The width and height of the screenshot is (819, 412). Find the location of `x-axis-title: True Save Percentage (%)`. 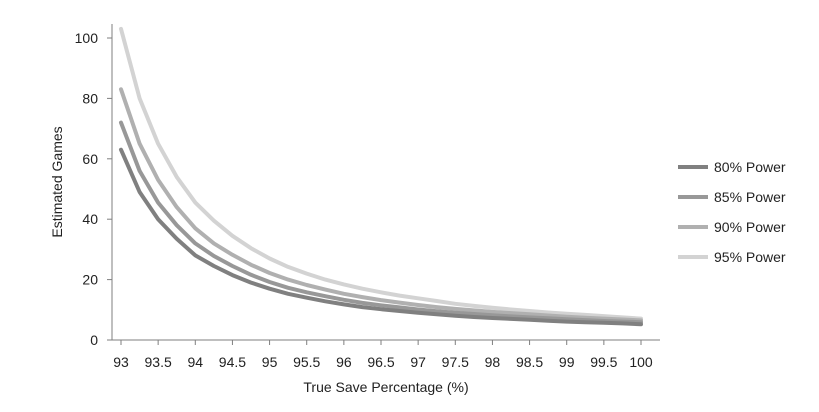

x-axis-title: True Save Percentage (%) is located at coordinates (385, 387).